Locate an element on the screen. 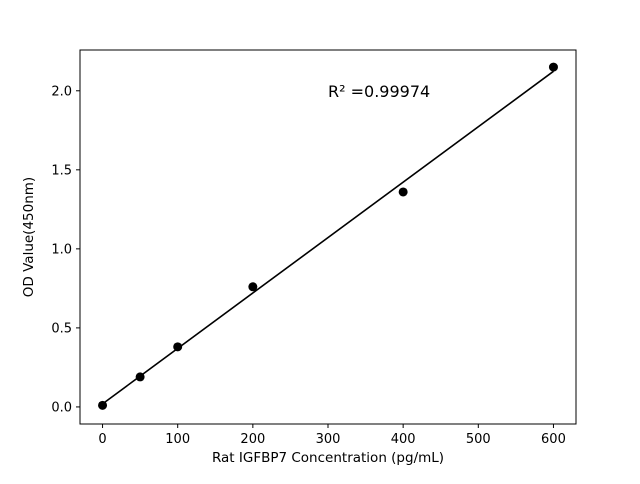 The height and width of the screenshot is (484, 640). x-tick-label: 200 is located at coordinates (252, 439).